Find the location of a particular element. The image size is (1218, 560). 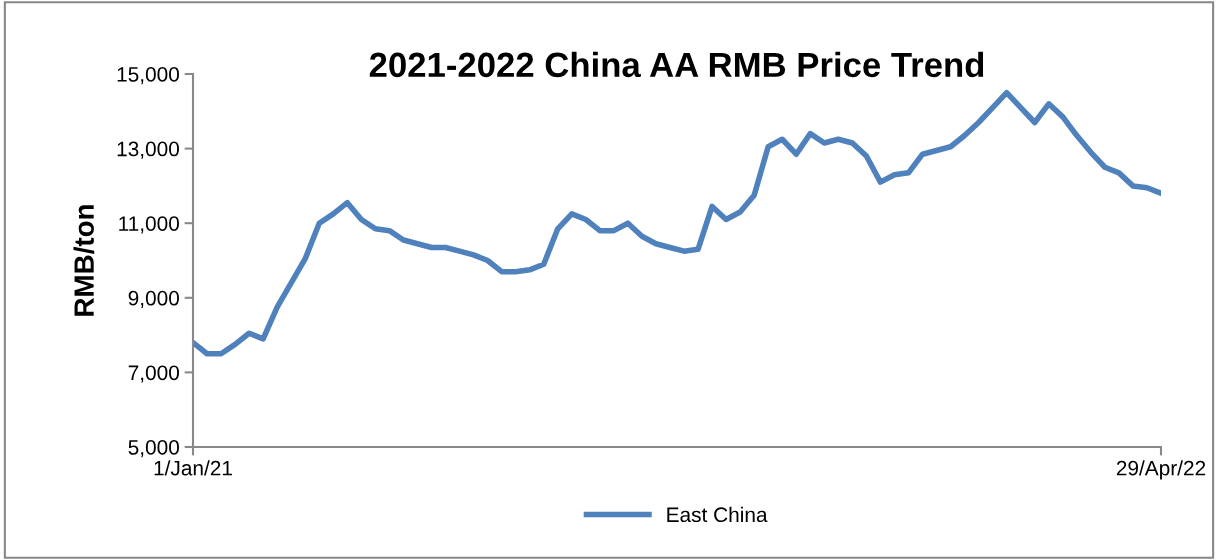

chart-title: 2021-2022 China AA RMB Price Trend is located at coordinates (676, 64).